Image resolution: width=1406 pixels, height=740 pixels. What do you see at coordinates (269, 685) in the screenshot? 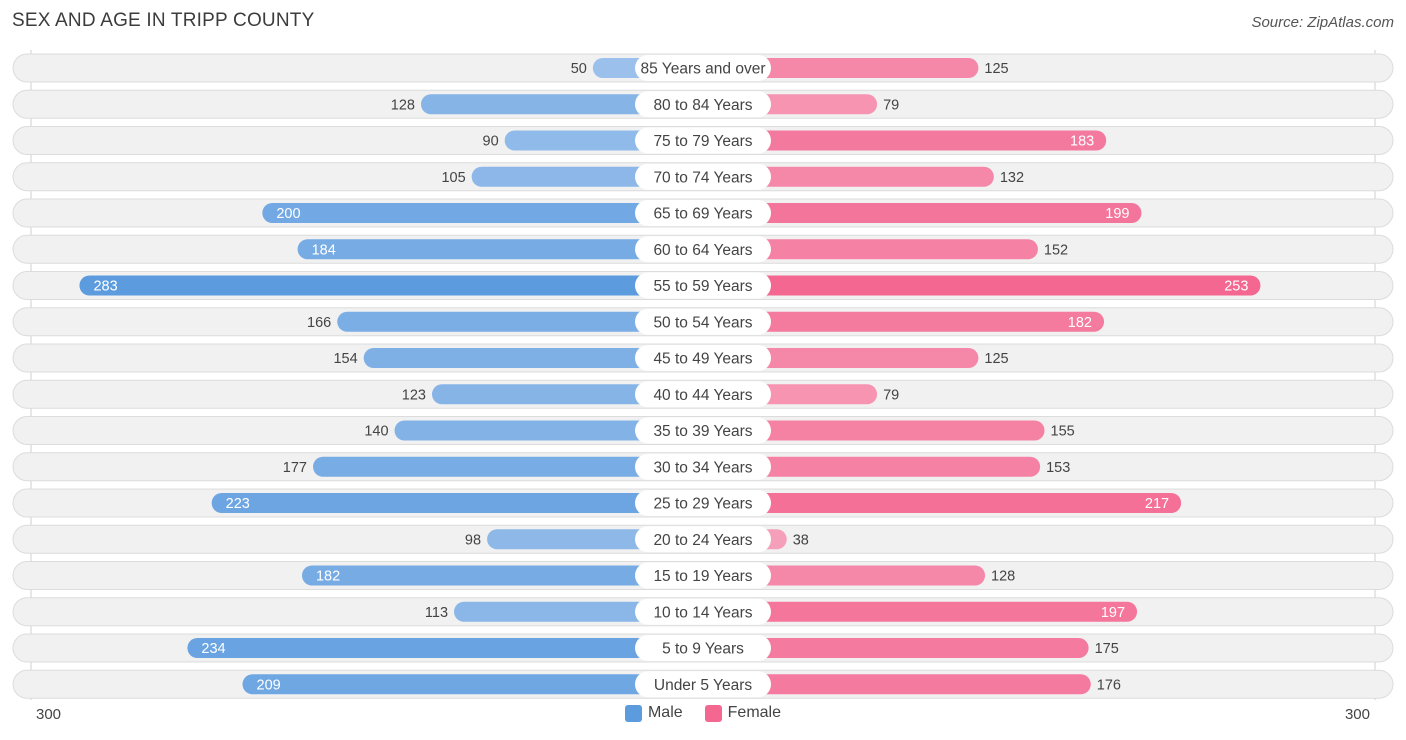
I see `male-value-label: 209` at bounding box center [269, 685].